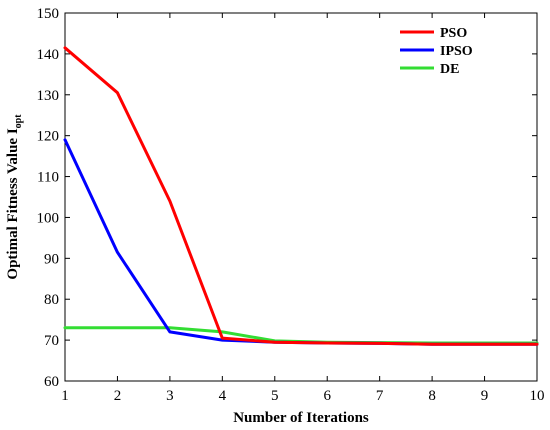  What do you see at coordinates (432, 396) in the screenshot?
I see `x-tick-label: 8` at bounding box center [432, 396].